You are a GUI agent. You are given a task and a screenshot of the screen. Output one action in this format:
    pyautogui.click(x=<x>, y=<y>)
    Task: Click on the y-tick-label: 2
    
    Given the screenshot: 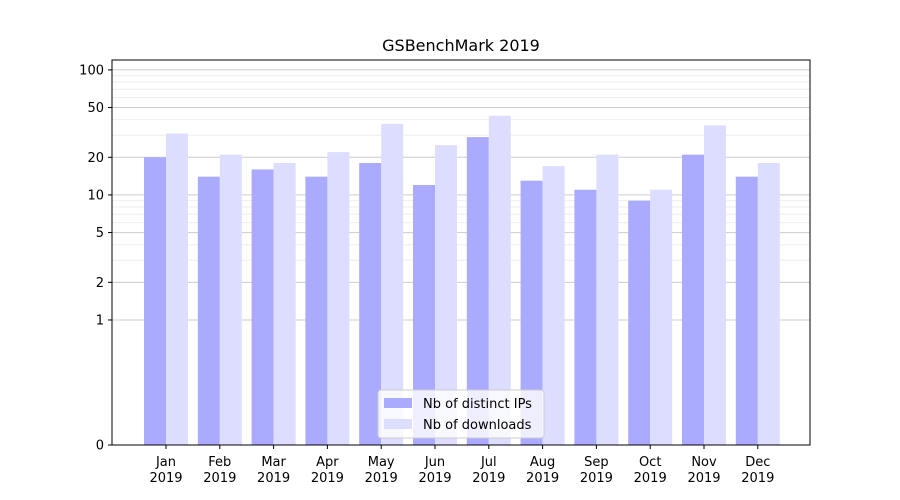 What is the action you would take?
    pyautogui.click(x=100, y=283)
    